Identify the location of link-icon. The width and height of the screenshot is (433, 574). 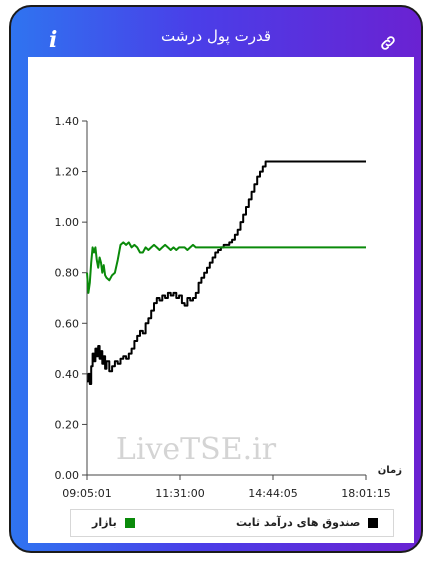
(388, 43).